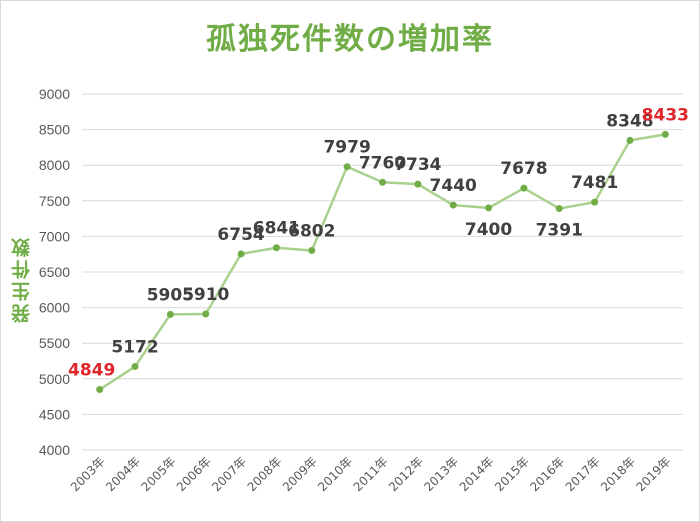 The width and height of the screenshot is (700, 522). I want to click on data-label: 6802, so click(311, 231).